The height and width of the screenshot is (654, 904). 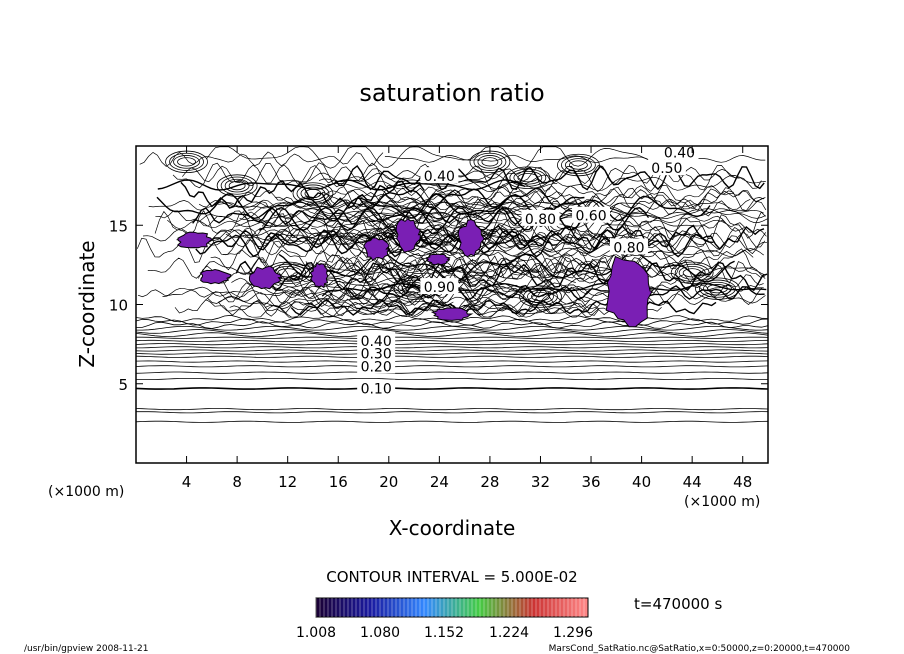 I want to click on colorbar, so click(x=452, y=607).